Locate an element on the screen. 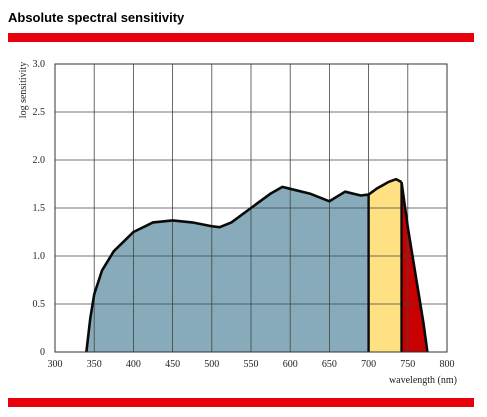  x-tick-label: 350 is located at coordinates (94, 364).